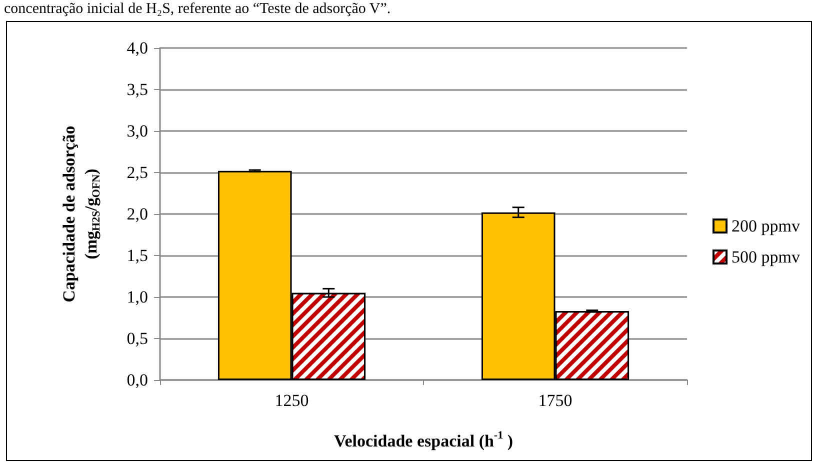 Image resolution: width=815 pixels, height=462 pixels. What do you see at coordinates (555, 400) in the screenshot?
I see `x-tick-label: 1750` at bounding box center [555, 400].